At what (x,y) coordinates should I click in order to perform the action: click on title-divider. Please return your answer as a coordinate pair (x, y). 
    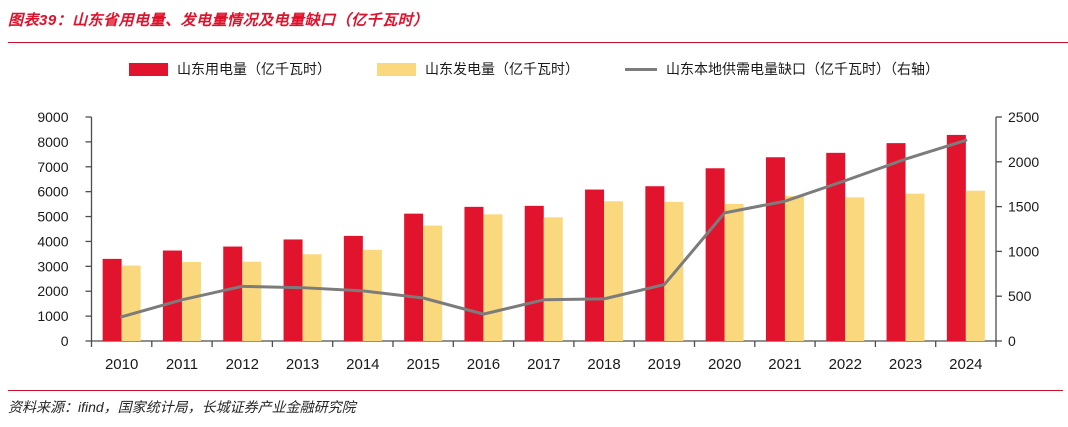
    Looking at the image, I should click on (538, 42).